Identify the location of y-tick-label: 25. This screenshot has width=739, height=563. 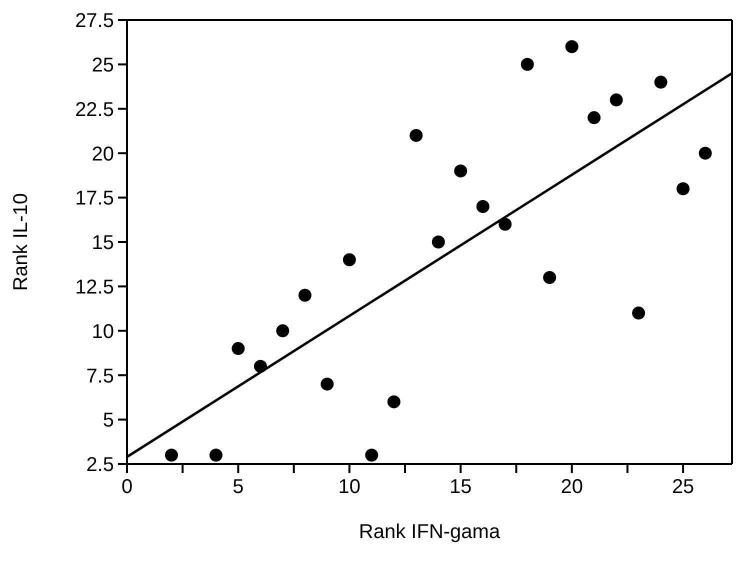
(103, 65).